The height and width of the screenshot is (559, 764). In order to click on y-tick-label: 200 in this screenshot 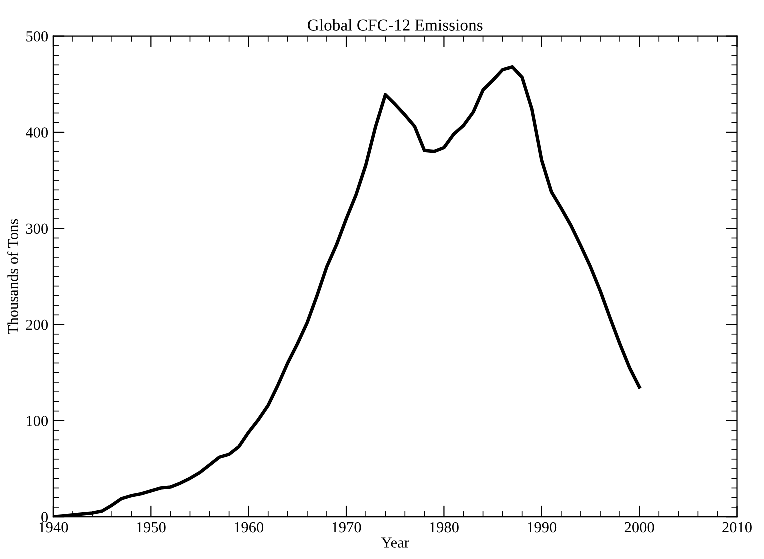, I will do `click(37, 325)`.